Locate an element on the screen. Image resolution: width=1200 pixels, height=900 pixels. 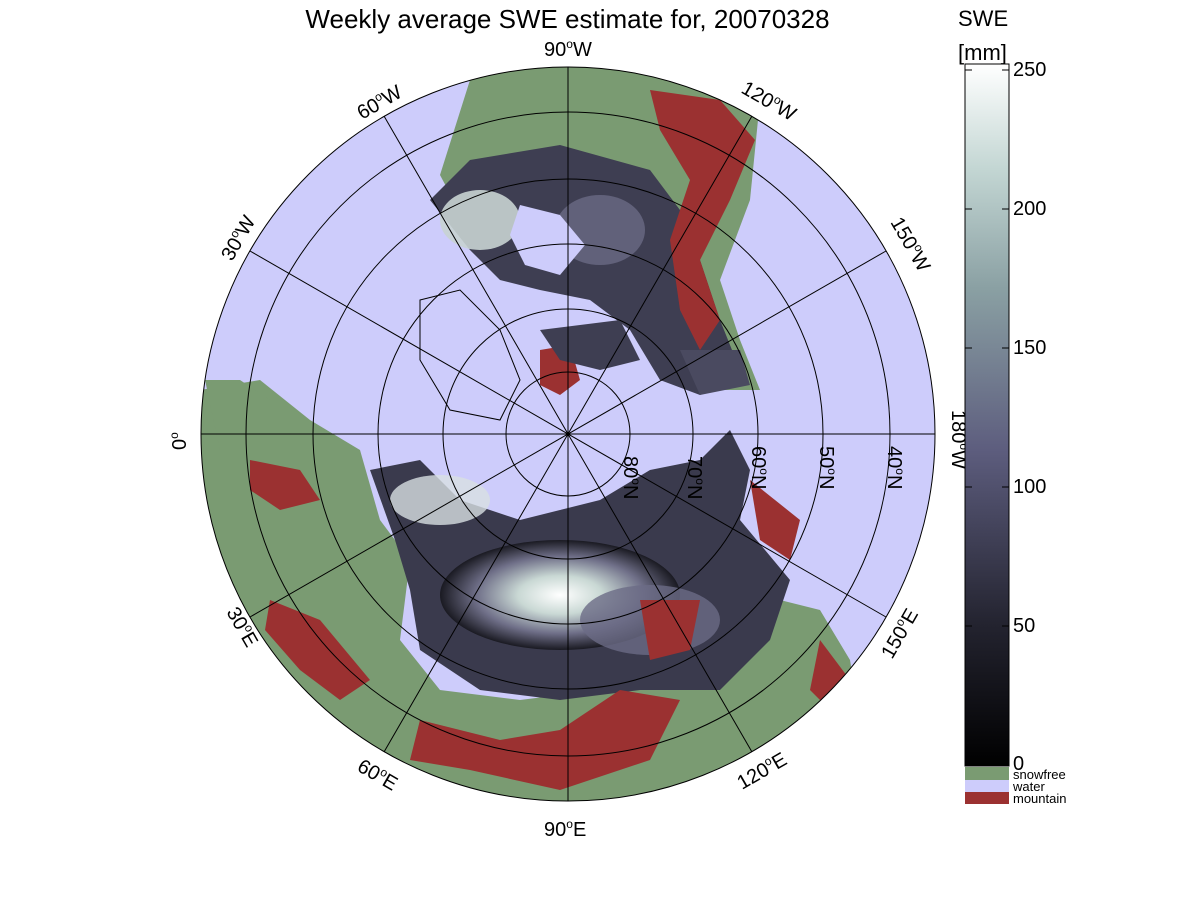
legend-swatch-snowfree is located at coordinates (987, 773).